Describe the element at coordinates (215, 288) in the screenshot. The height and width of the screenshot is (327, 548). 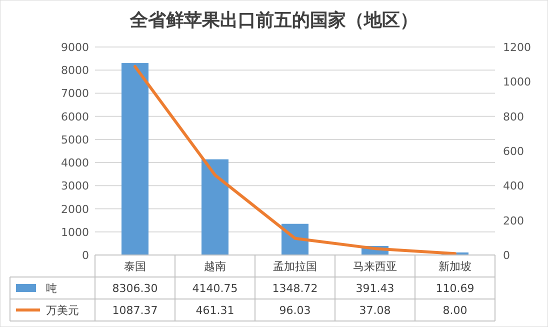
I see `data-label: 4140.75` at that location.